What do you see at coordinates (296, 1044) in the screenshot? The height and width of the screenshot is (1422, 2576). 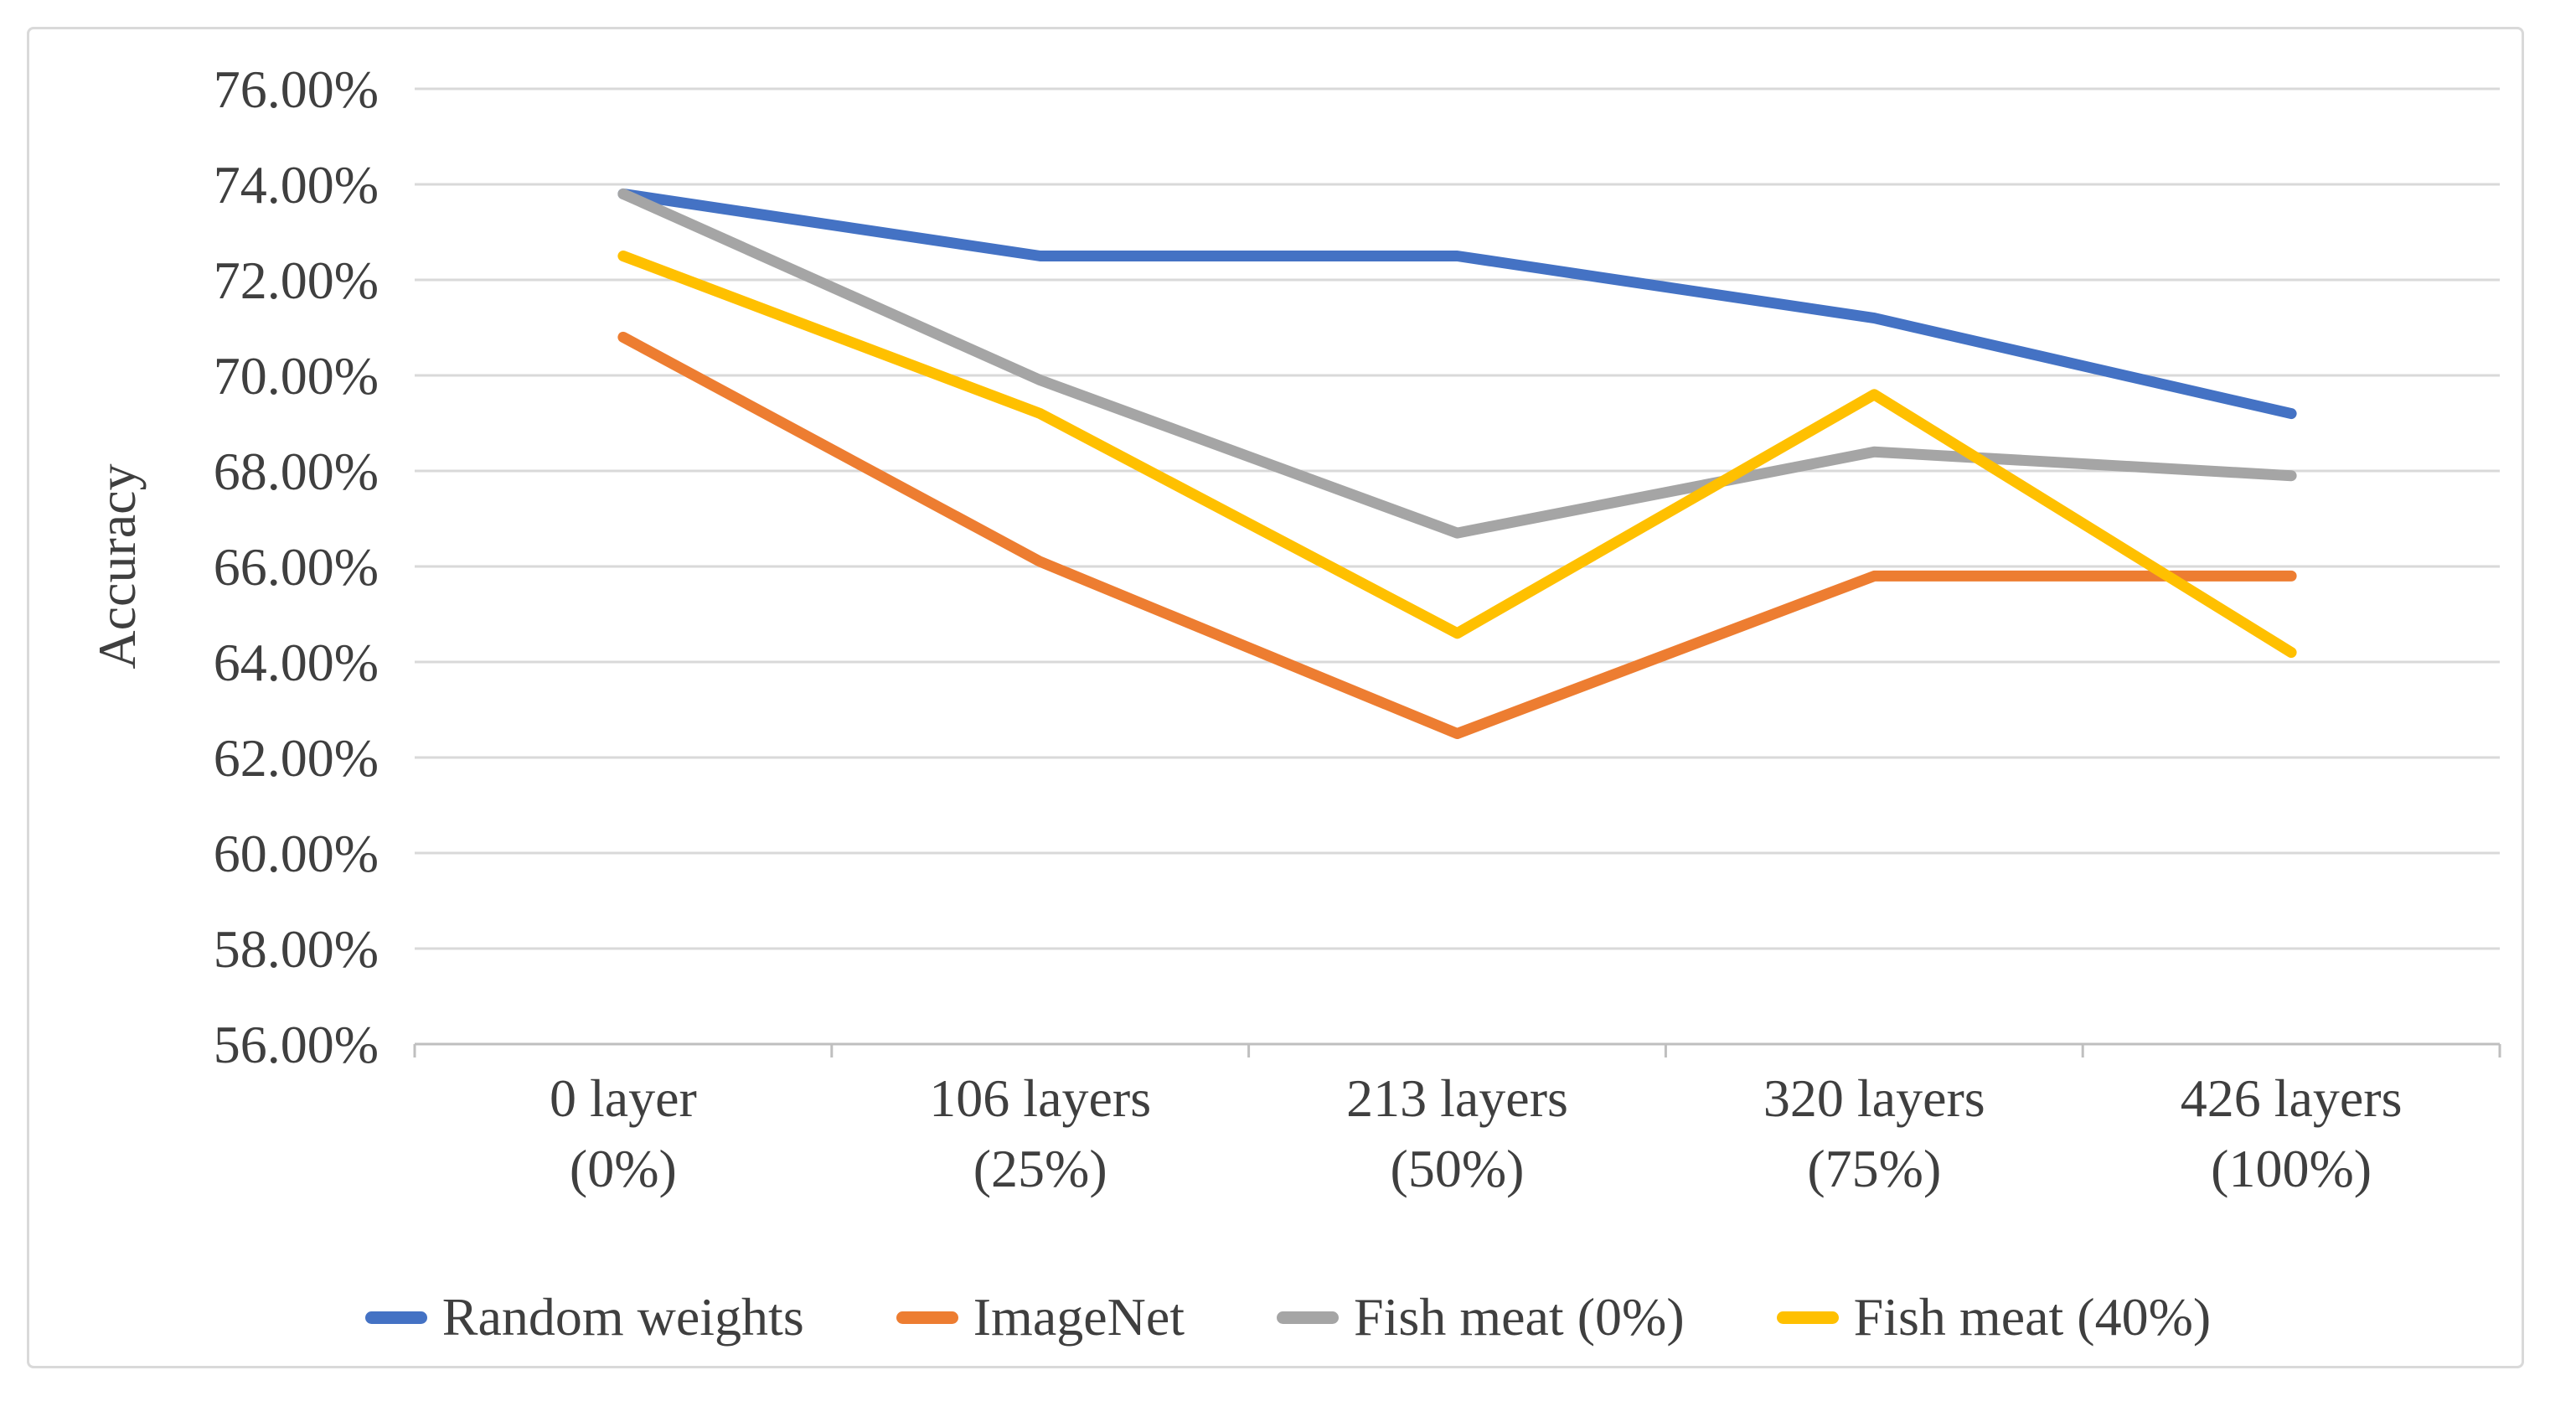 I see `y-tick-label: 56.00%` at bounding box center [296, 1044].